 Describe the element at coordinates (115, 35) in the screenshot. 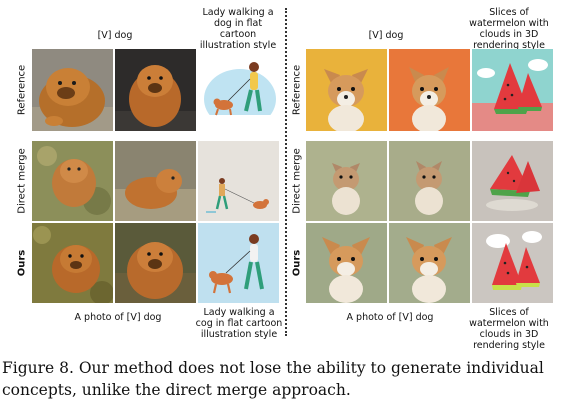

I see `left-dog-label-top: [V] dog` at that location.